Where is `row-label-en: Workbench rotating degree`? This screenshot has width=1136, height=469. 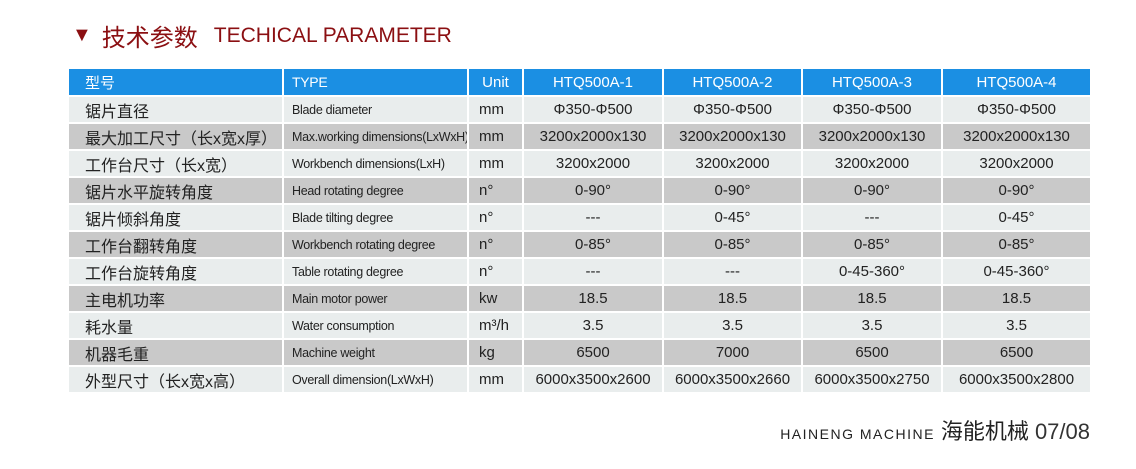 row-label-en: Workbench rotating degree is located at coordinates (375, 244).